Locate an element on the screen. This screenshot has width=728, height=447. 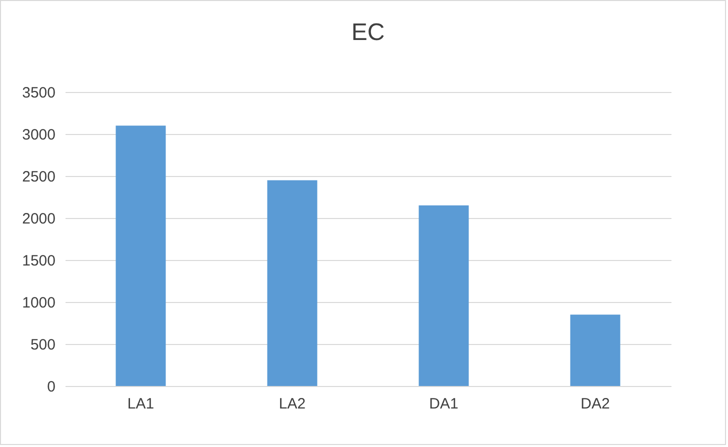
y-tick-label: 500 is located at coordinates (43, 345).